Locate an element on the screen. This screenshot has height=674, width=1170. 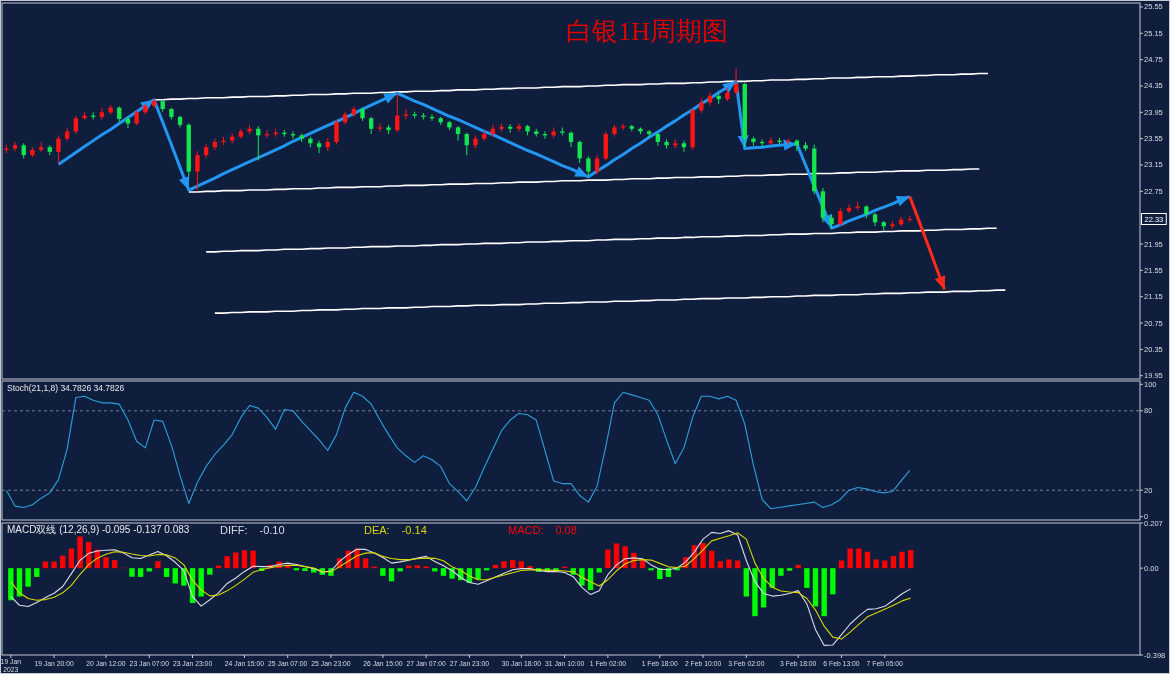
chart-title: MACD双线 (12,26,9) -0.095 -0.137 0.083 is located at coordinates (98, 529).